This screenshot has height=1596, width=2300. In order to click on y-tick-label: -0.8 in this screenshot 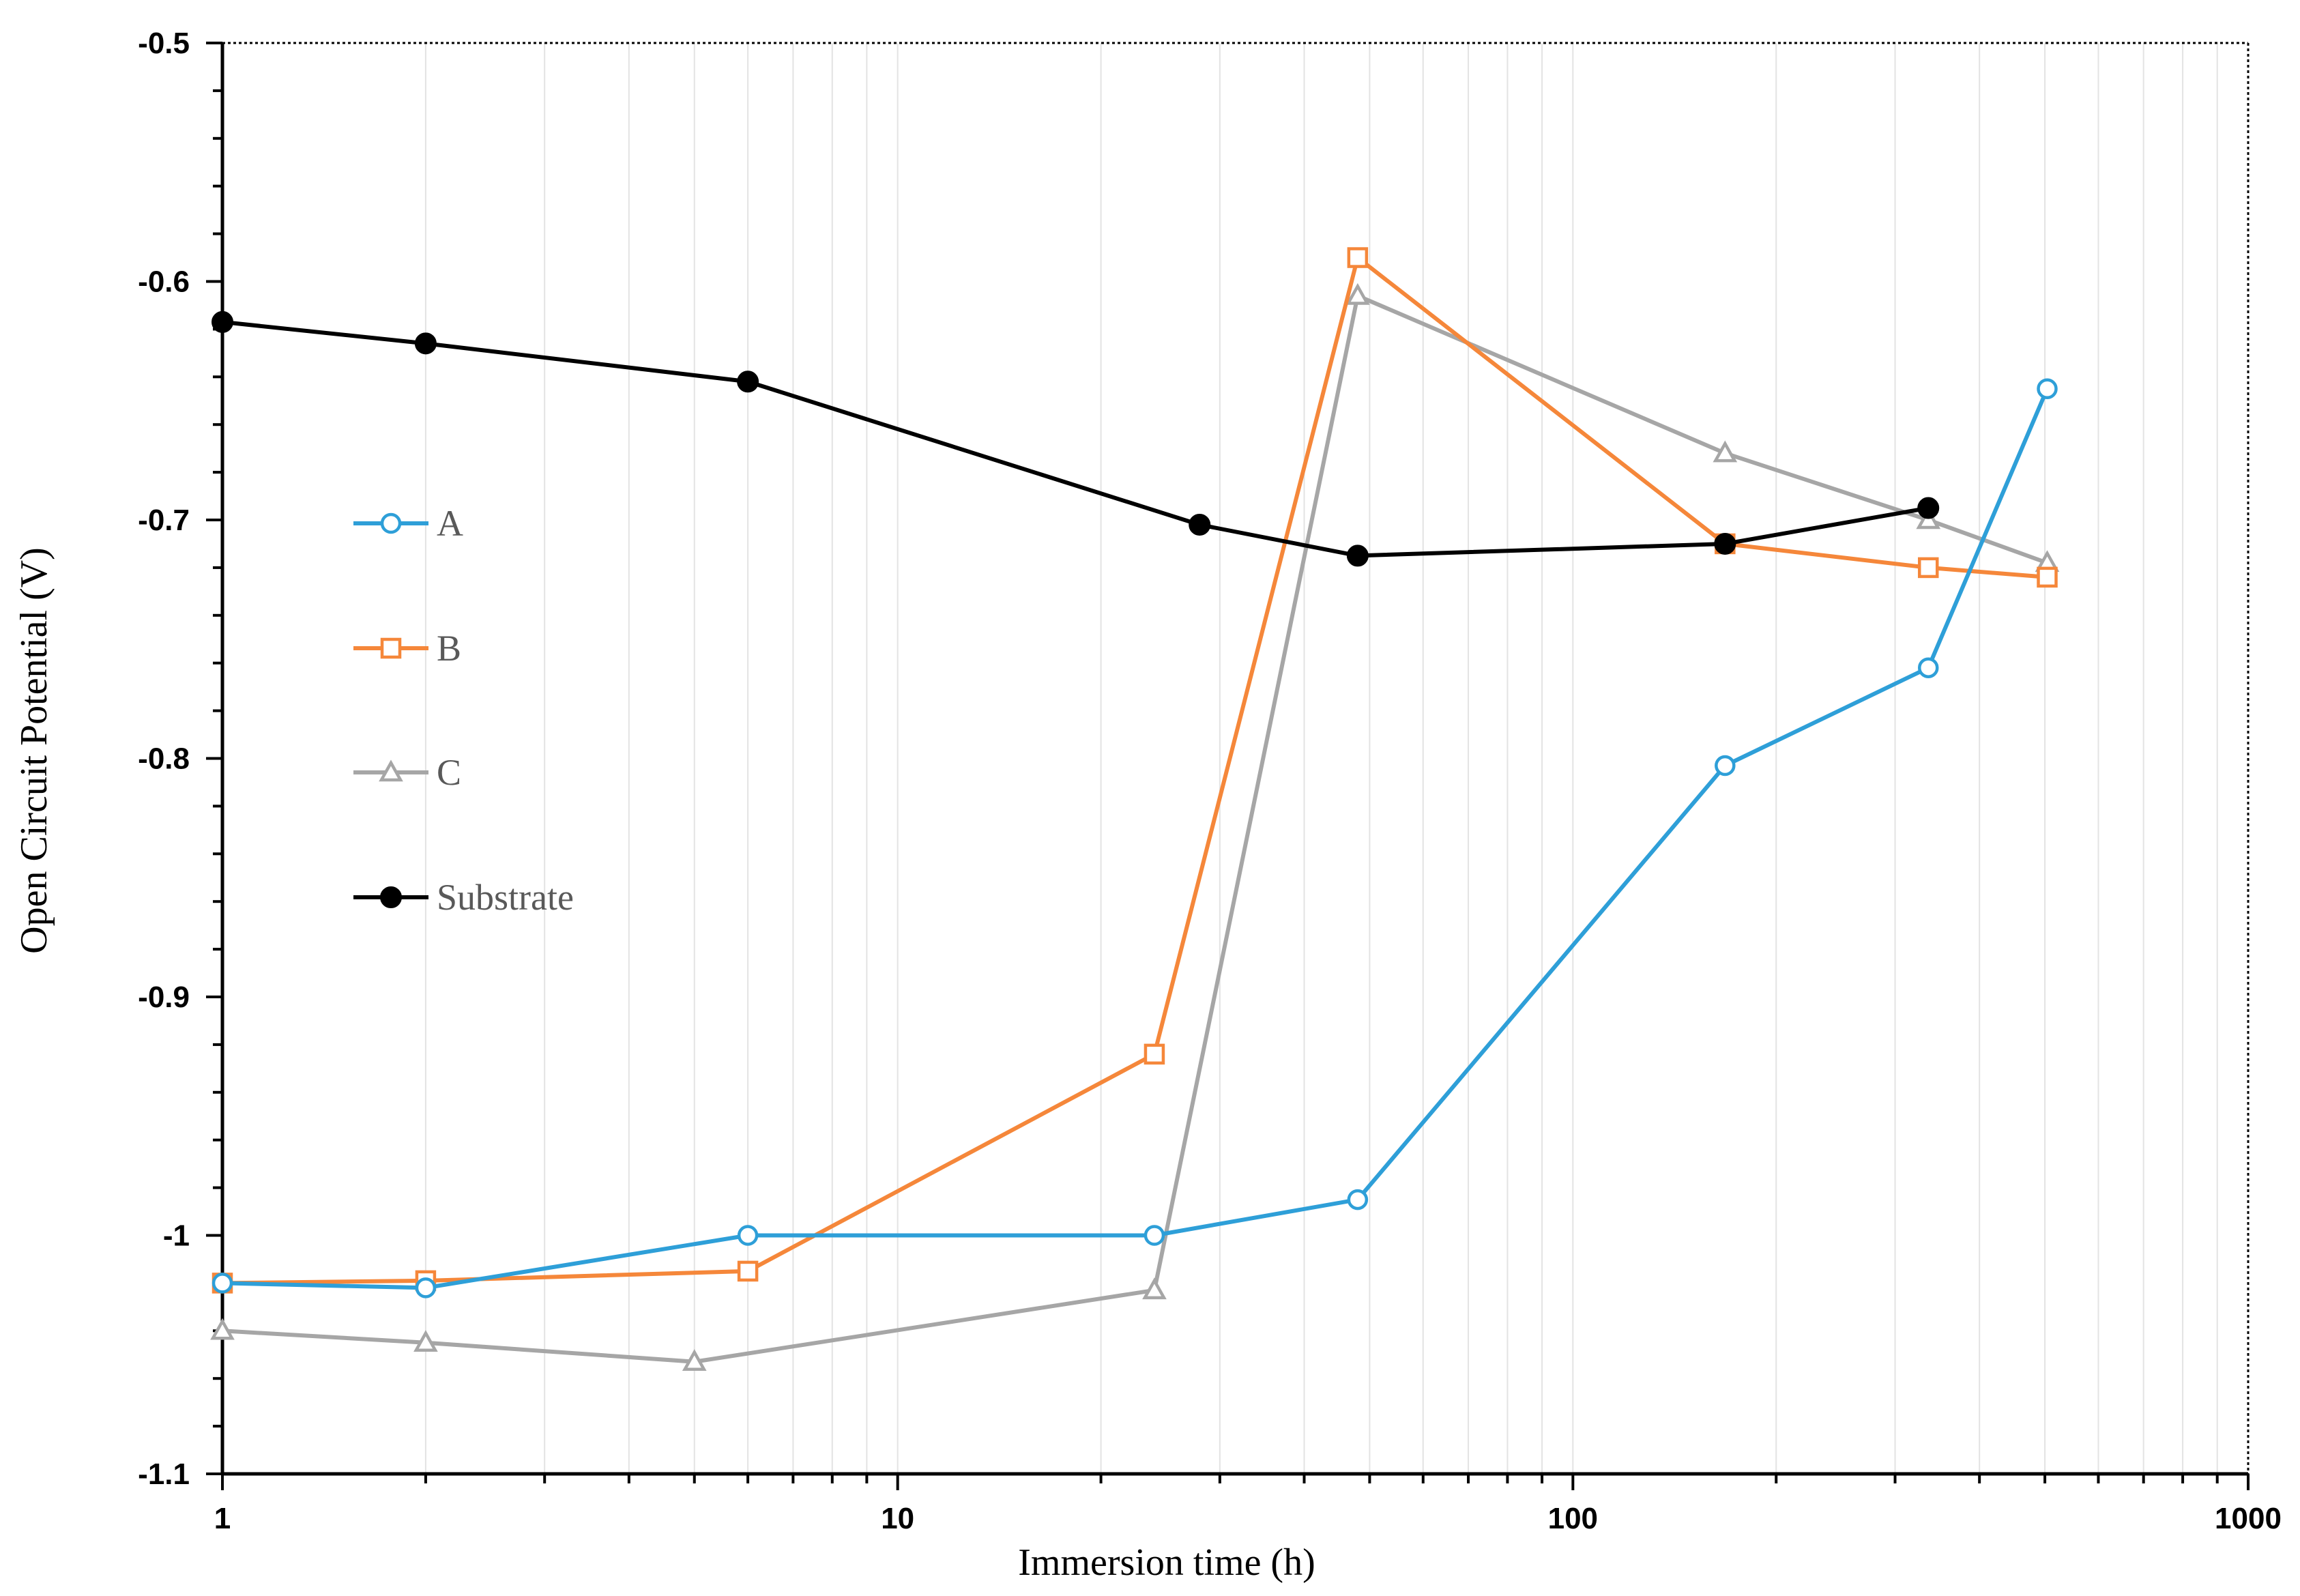, I will do `click(164, 759)`.